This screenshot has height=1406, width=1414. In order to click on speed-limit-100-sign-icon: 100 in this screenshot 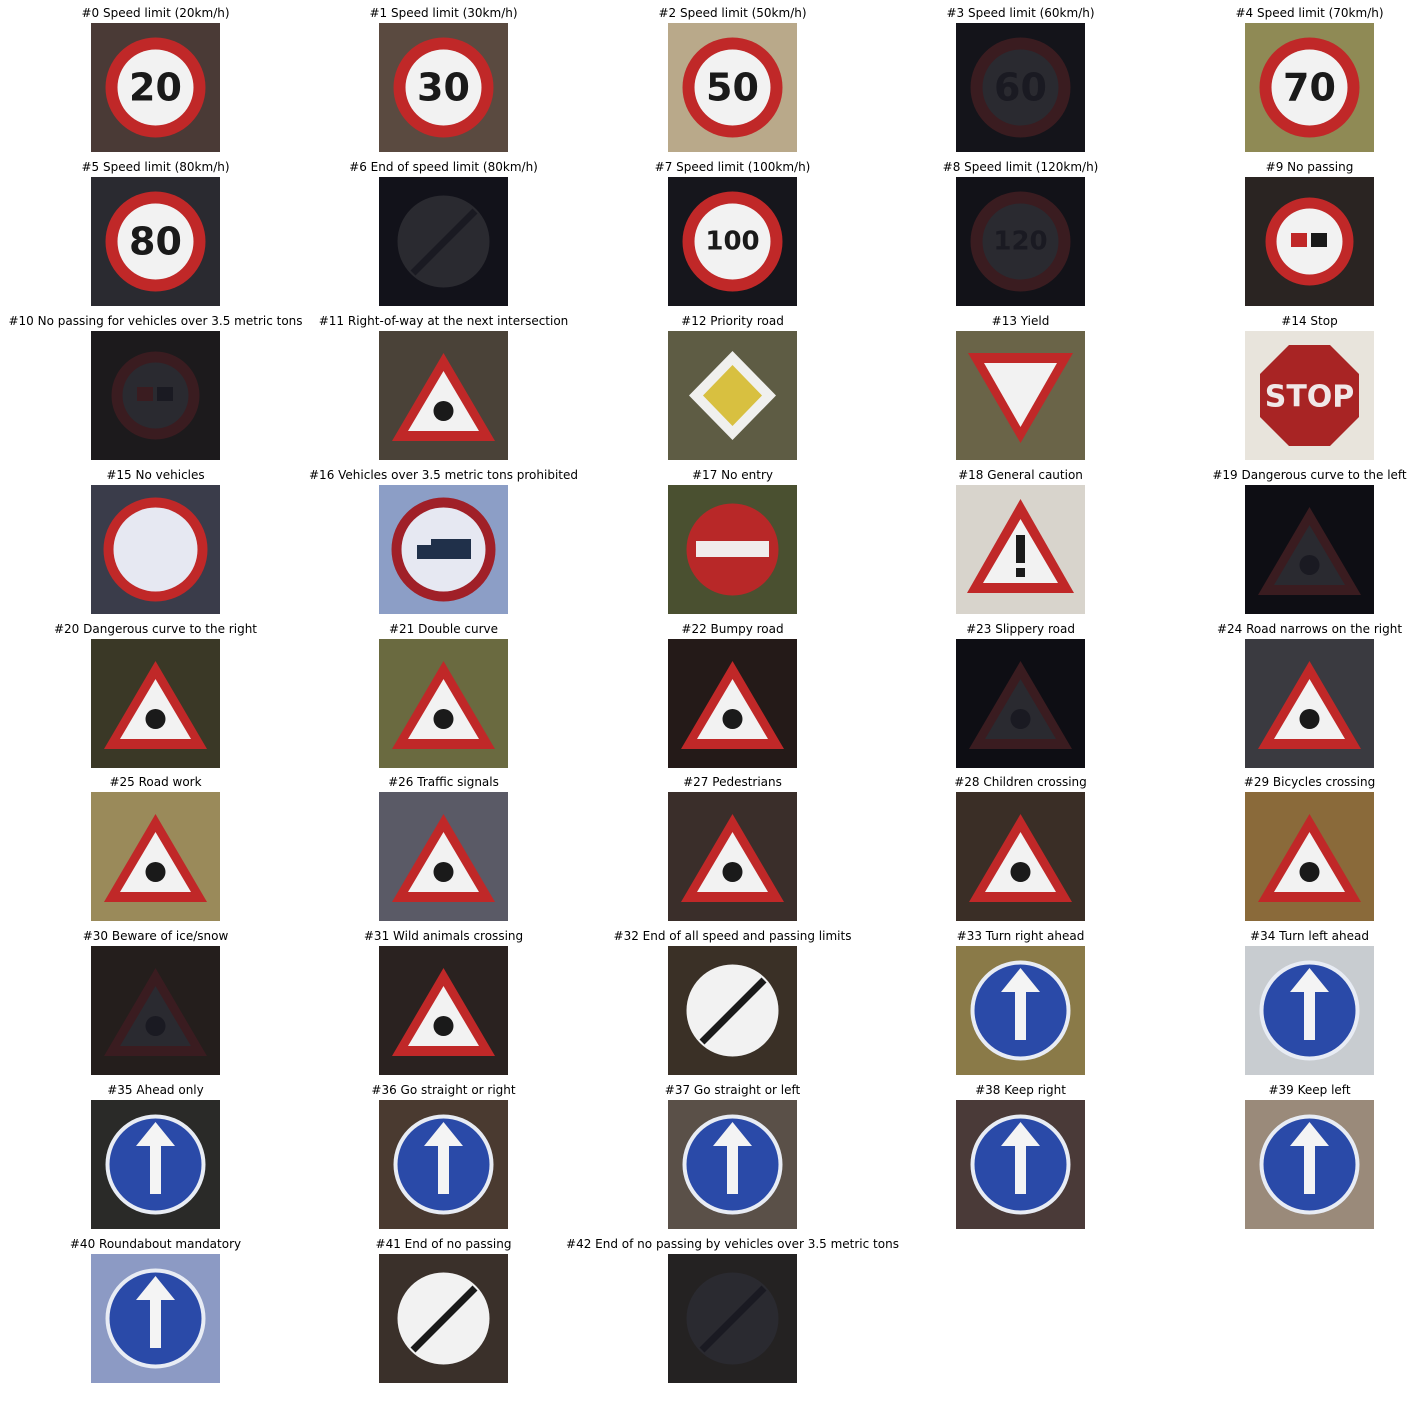, I will do `click(732, 241)`.